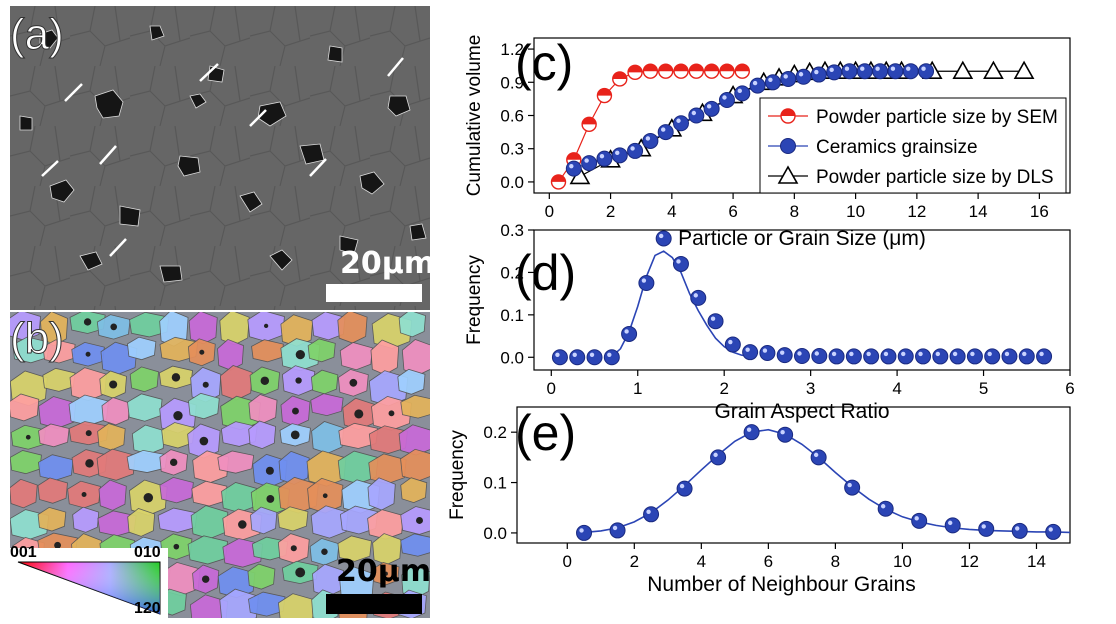 Image resolution: width=1116 pixels, height=624 pixels. What do you see at coordinates (937, 117) in the screenshot?
I see `legend-label: Powder particle size by SEM` at bounding box center [937, 117].